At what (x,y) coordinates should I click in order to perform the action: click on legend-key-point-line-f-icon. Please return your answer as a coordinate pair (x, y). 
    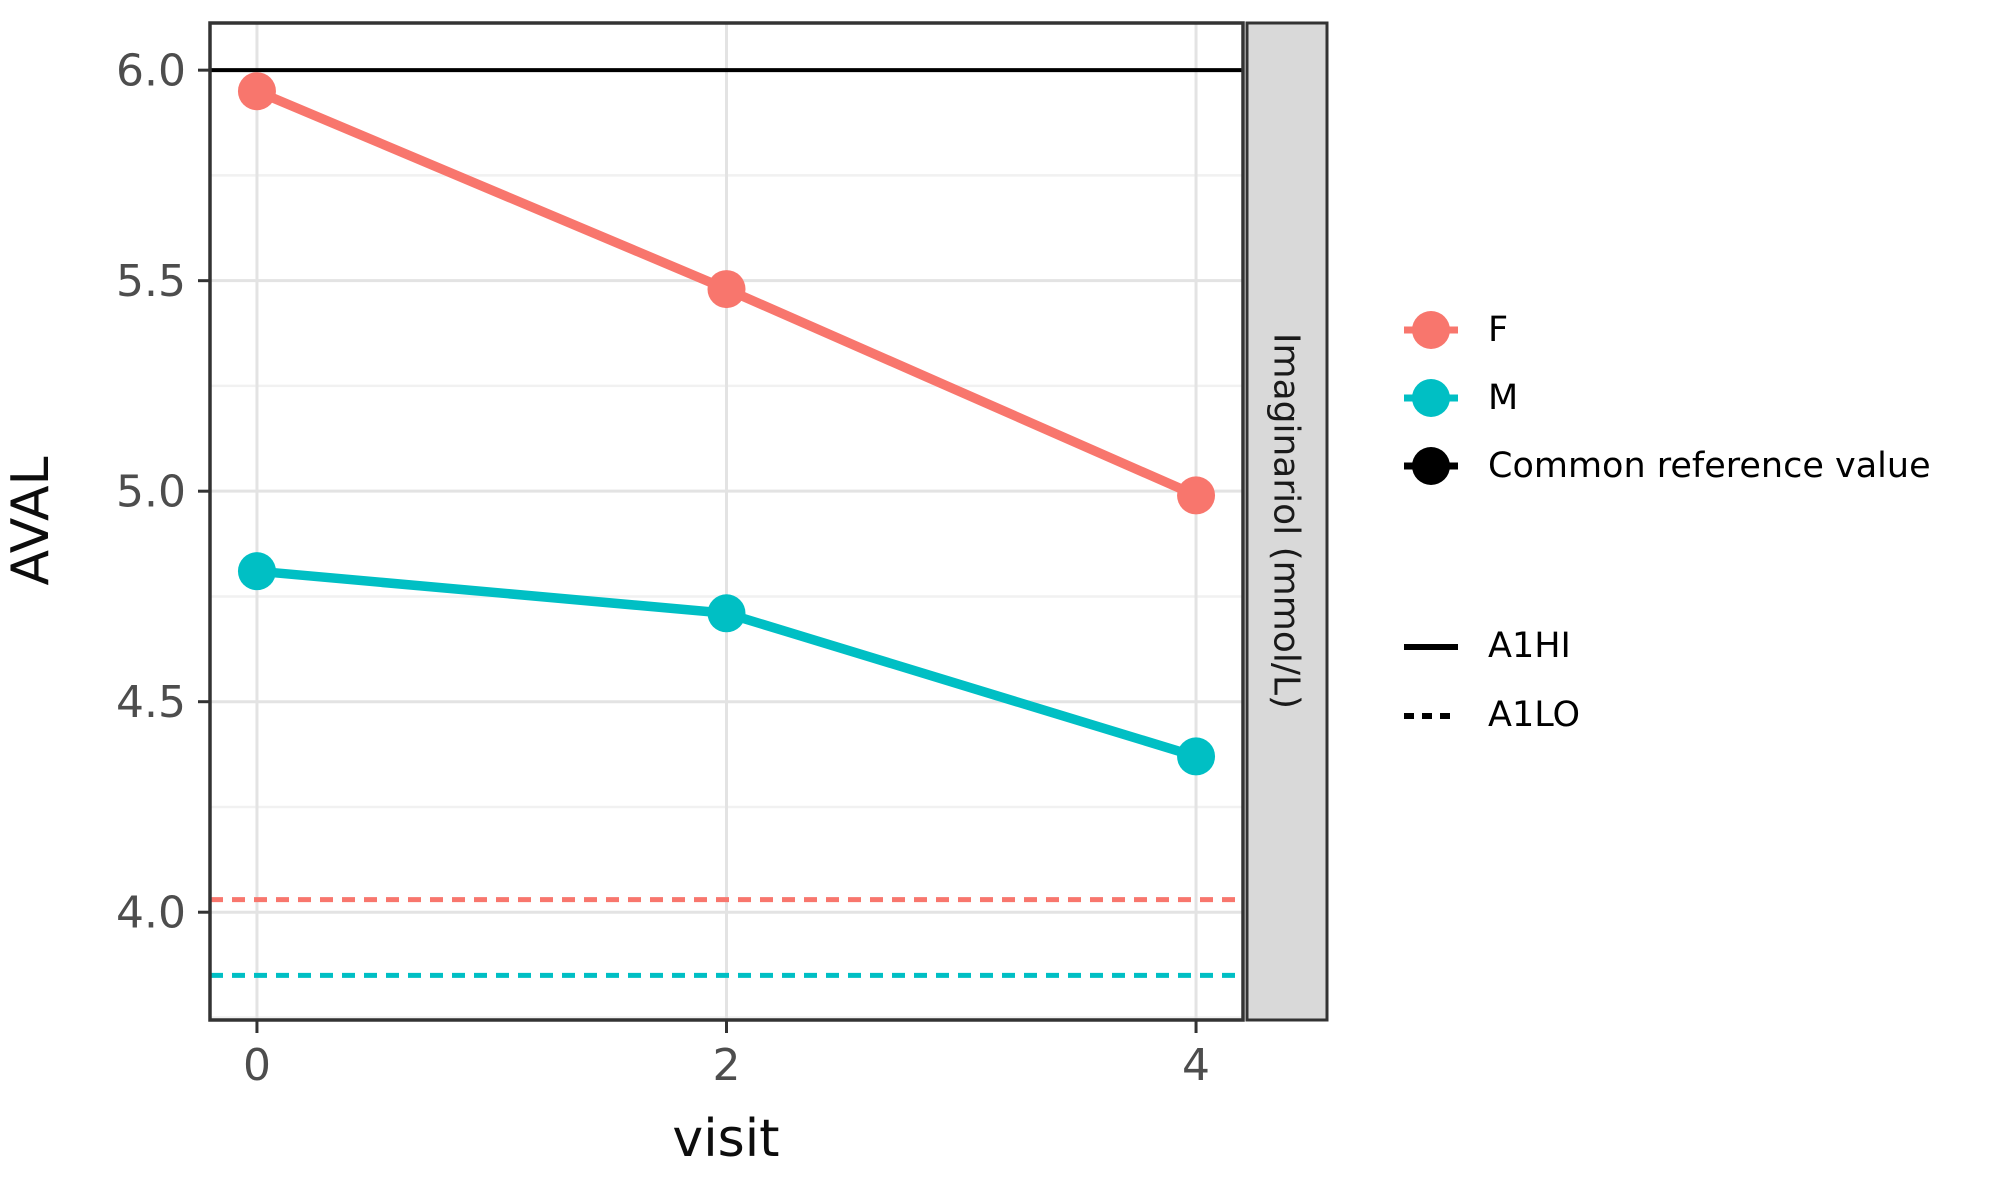
    Looking at the image, I should click on (1431, 330).